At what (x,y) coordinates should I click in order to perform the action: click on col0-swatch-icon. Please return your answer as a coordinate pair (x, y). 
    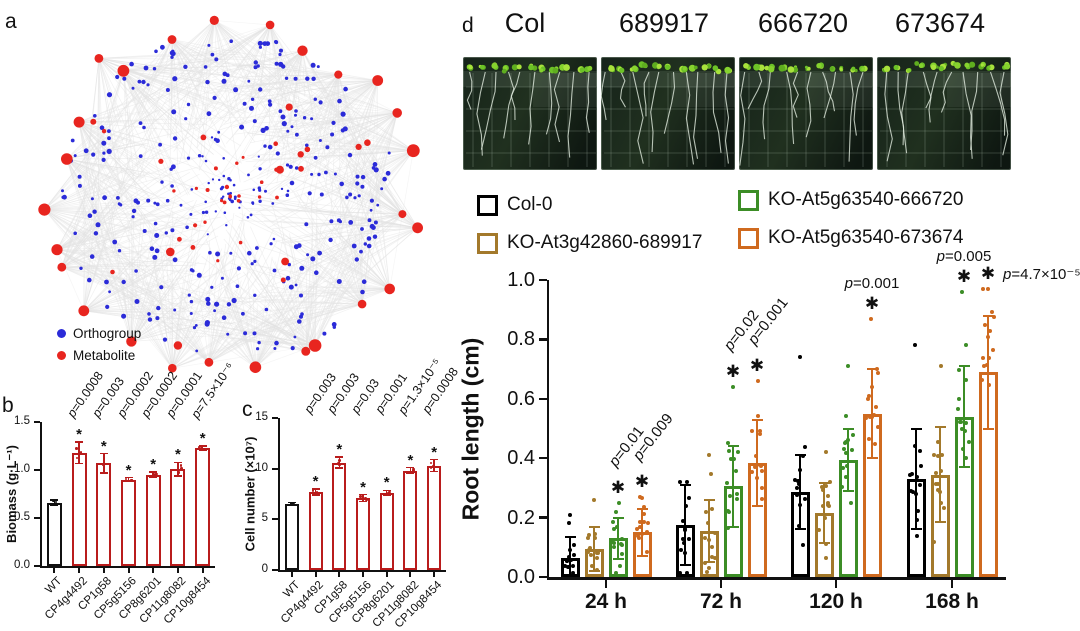
    Looking at the image, I should click on (487, 205).